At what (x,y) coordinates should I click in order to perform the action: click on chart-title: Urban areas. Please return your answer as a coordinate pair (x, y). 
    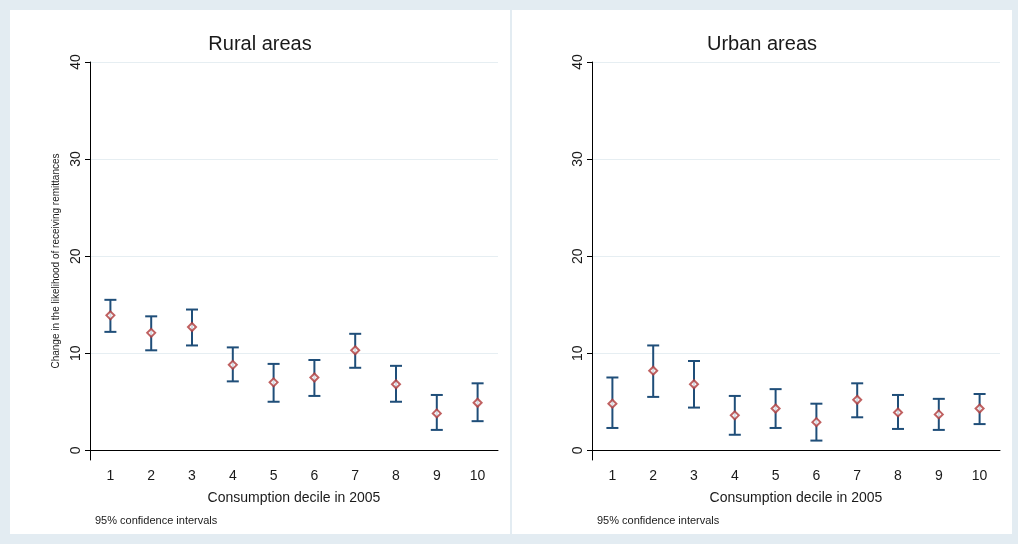
    Looking at the image, I should click on (762, 43).